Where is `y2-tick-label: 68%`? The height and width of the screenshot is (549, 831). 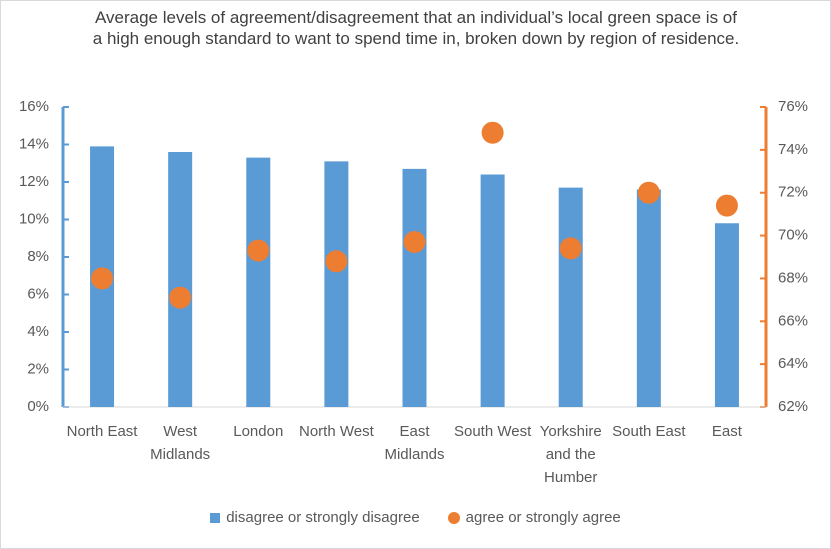
y2-tick-label: 68% is located at coordinates (793, 277).